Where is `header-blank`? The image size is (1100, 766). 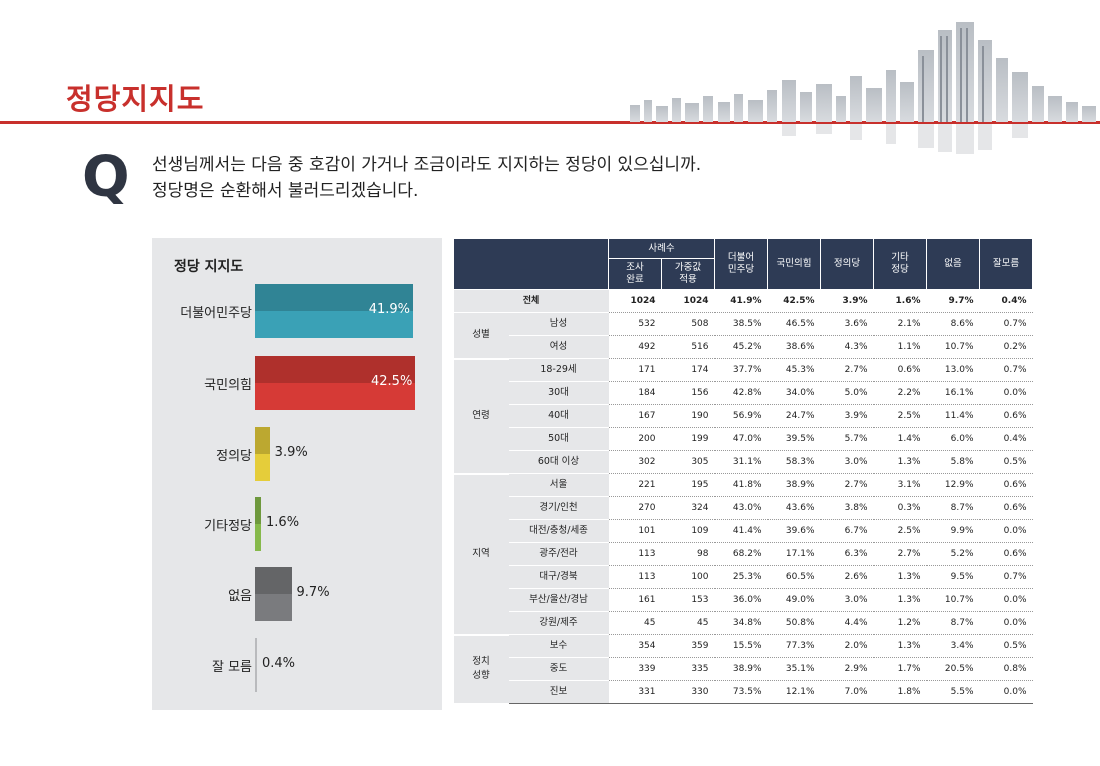 header-blank is located at coordinates (531, 264).